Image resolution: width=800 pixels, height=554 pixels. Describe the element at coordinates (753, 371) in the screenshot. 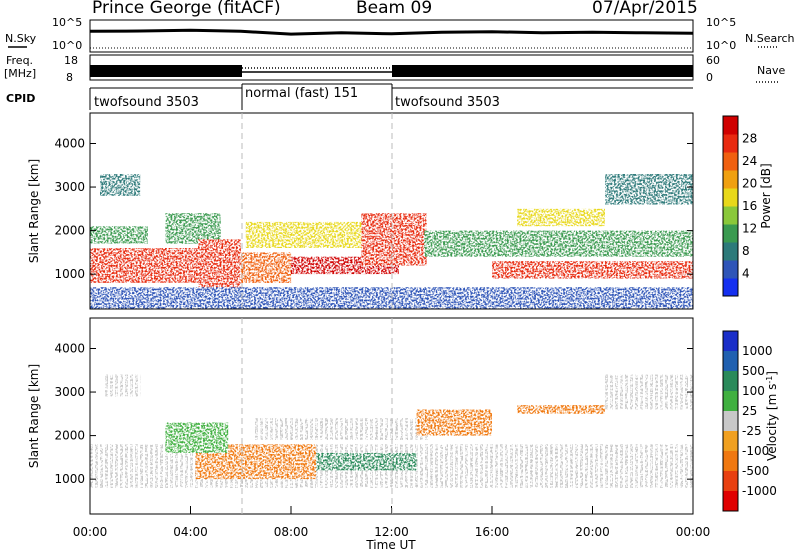

I see `velocity-colorbar-tick: 500` at that location.